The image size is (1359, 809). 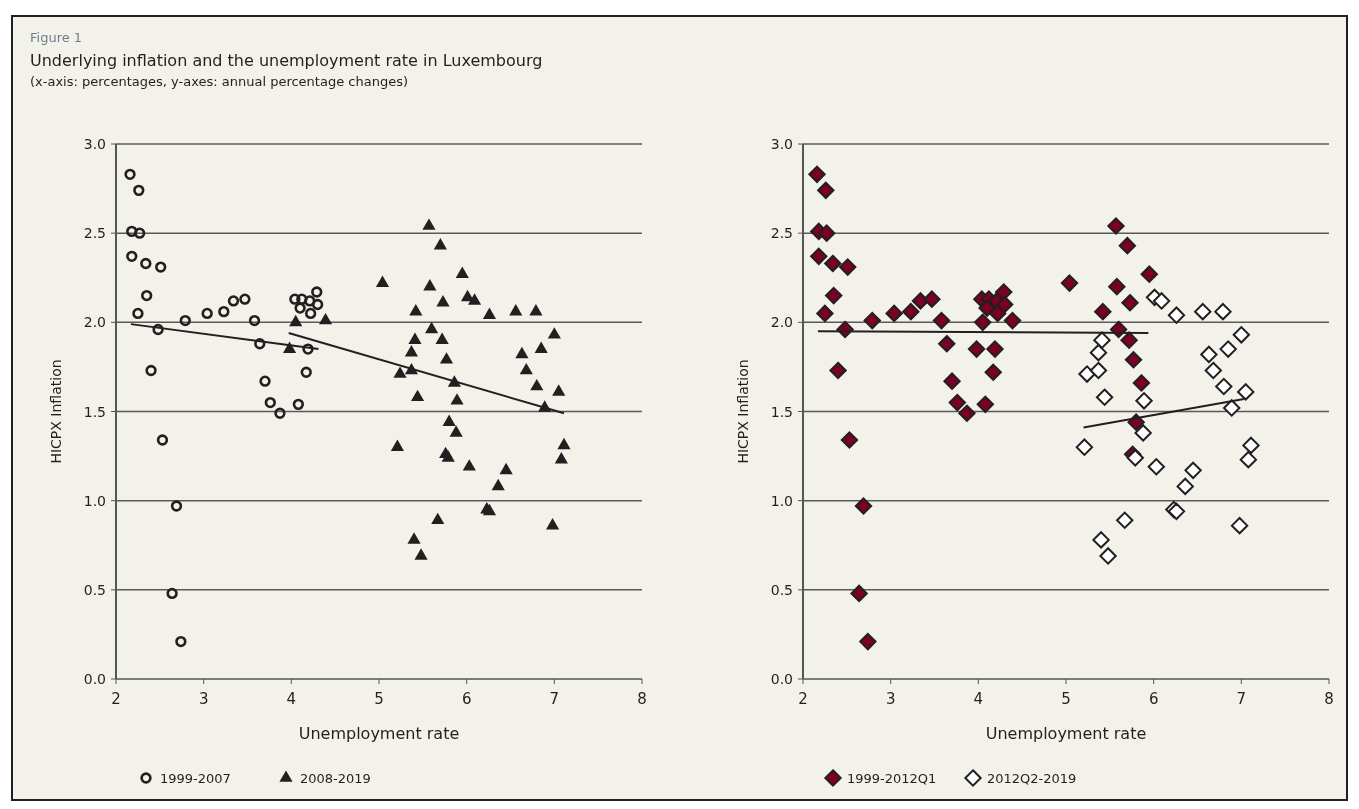 I want to click on x-tick-label: 8, so click(x=1329, y=699).